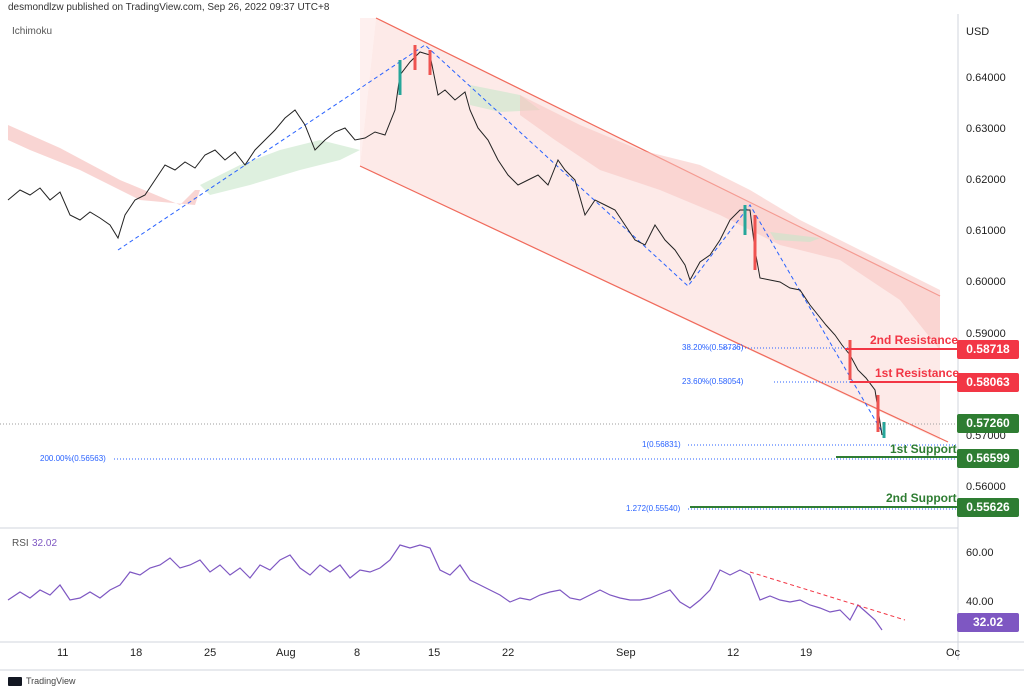 The width and height of the screenshot is (1024, 693). Describe the element at coordinates (210, 653) in the screenshot. I see `x-label: 25` at that location.